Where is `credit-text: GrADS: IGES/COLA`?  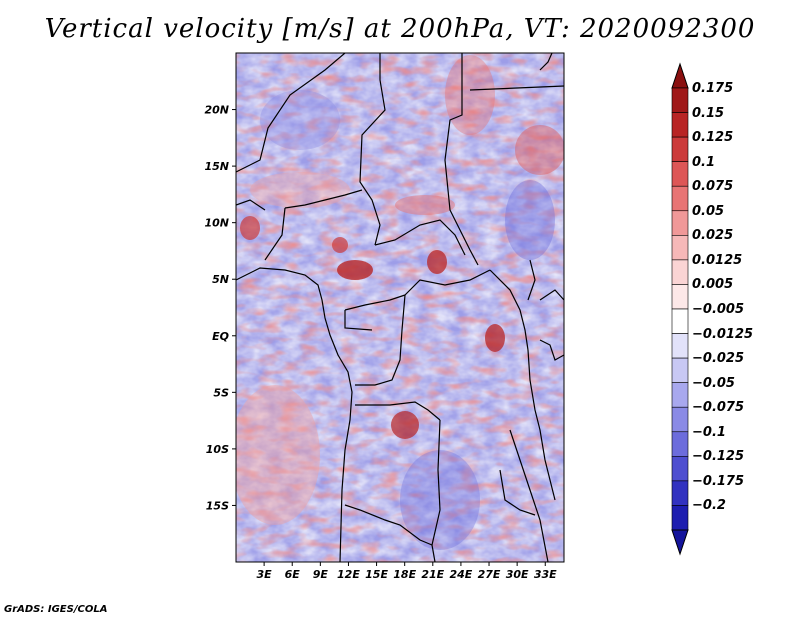 credit-text: GrADS: IGES/COLA is located at coordinates (56, 609).